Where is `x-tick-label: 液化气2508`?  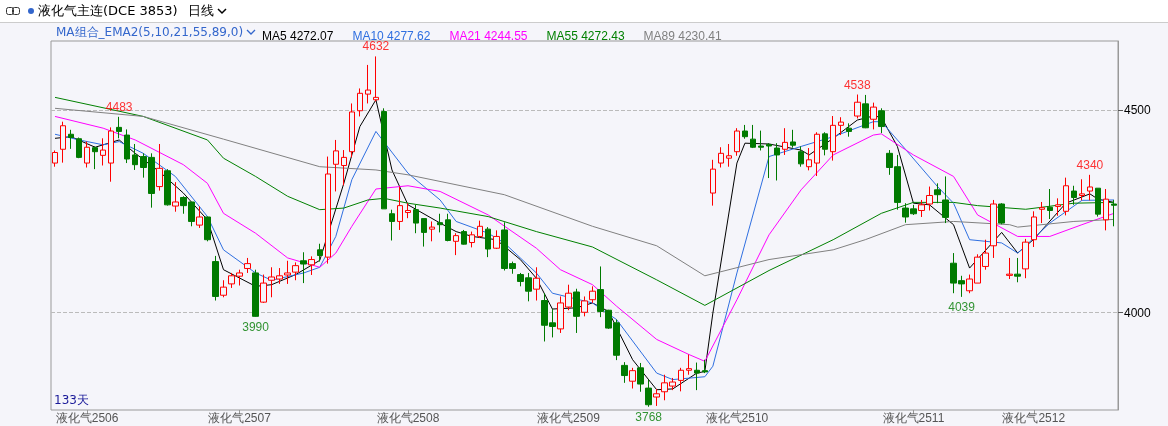 x-tick-label: 液化气2508 is located at coordinates (408, 418).